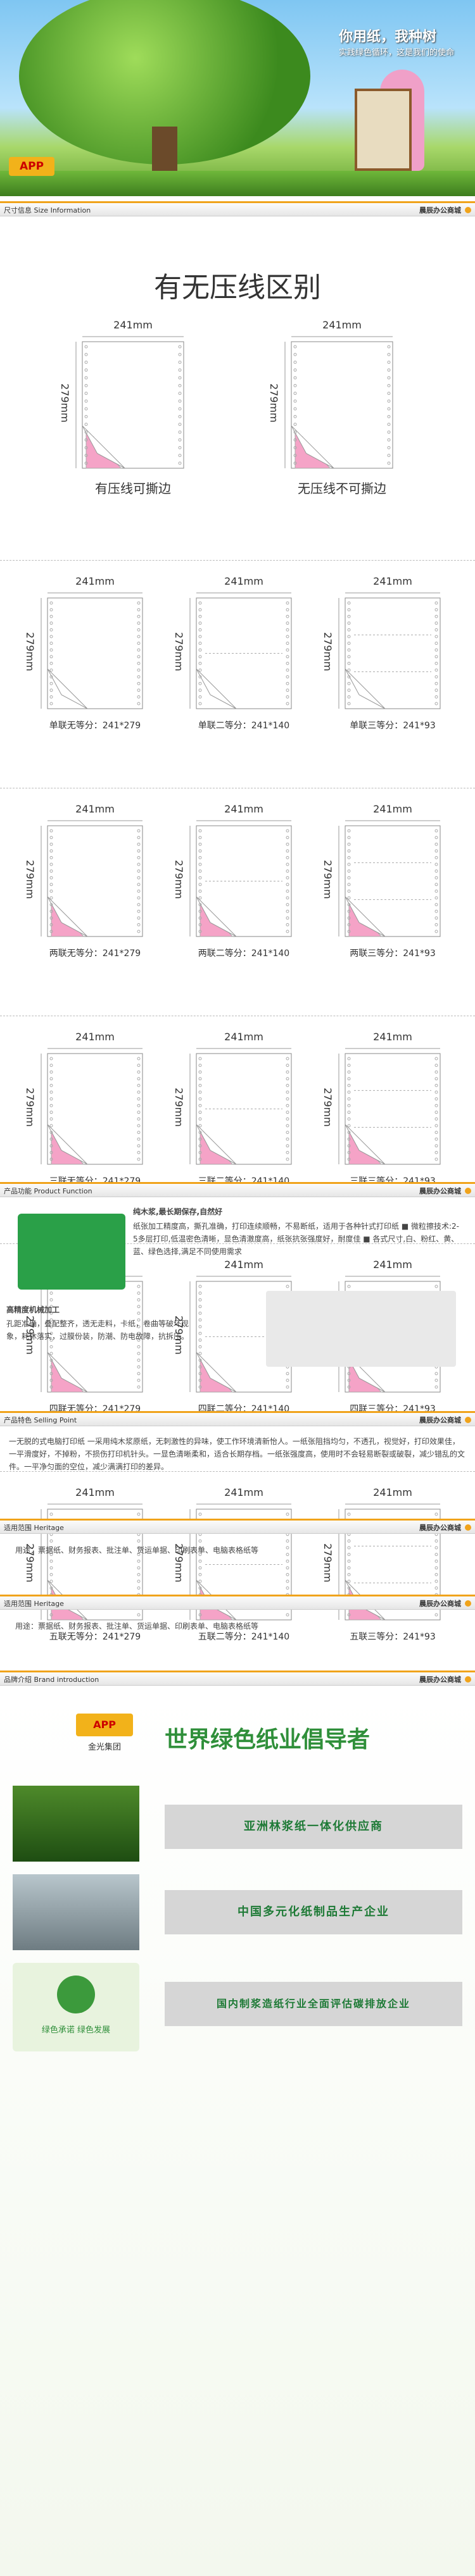 The height and width of the screenshot is (2576, 475). Describe the element at coordinates (383, 130) in the screenshot. I see `easel` at that location.